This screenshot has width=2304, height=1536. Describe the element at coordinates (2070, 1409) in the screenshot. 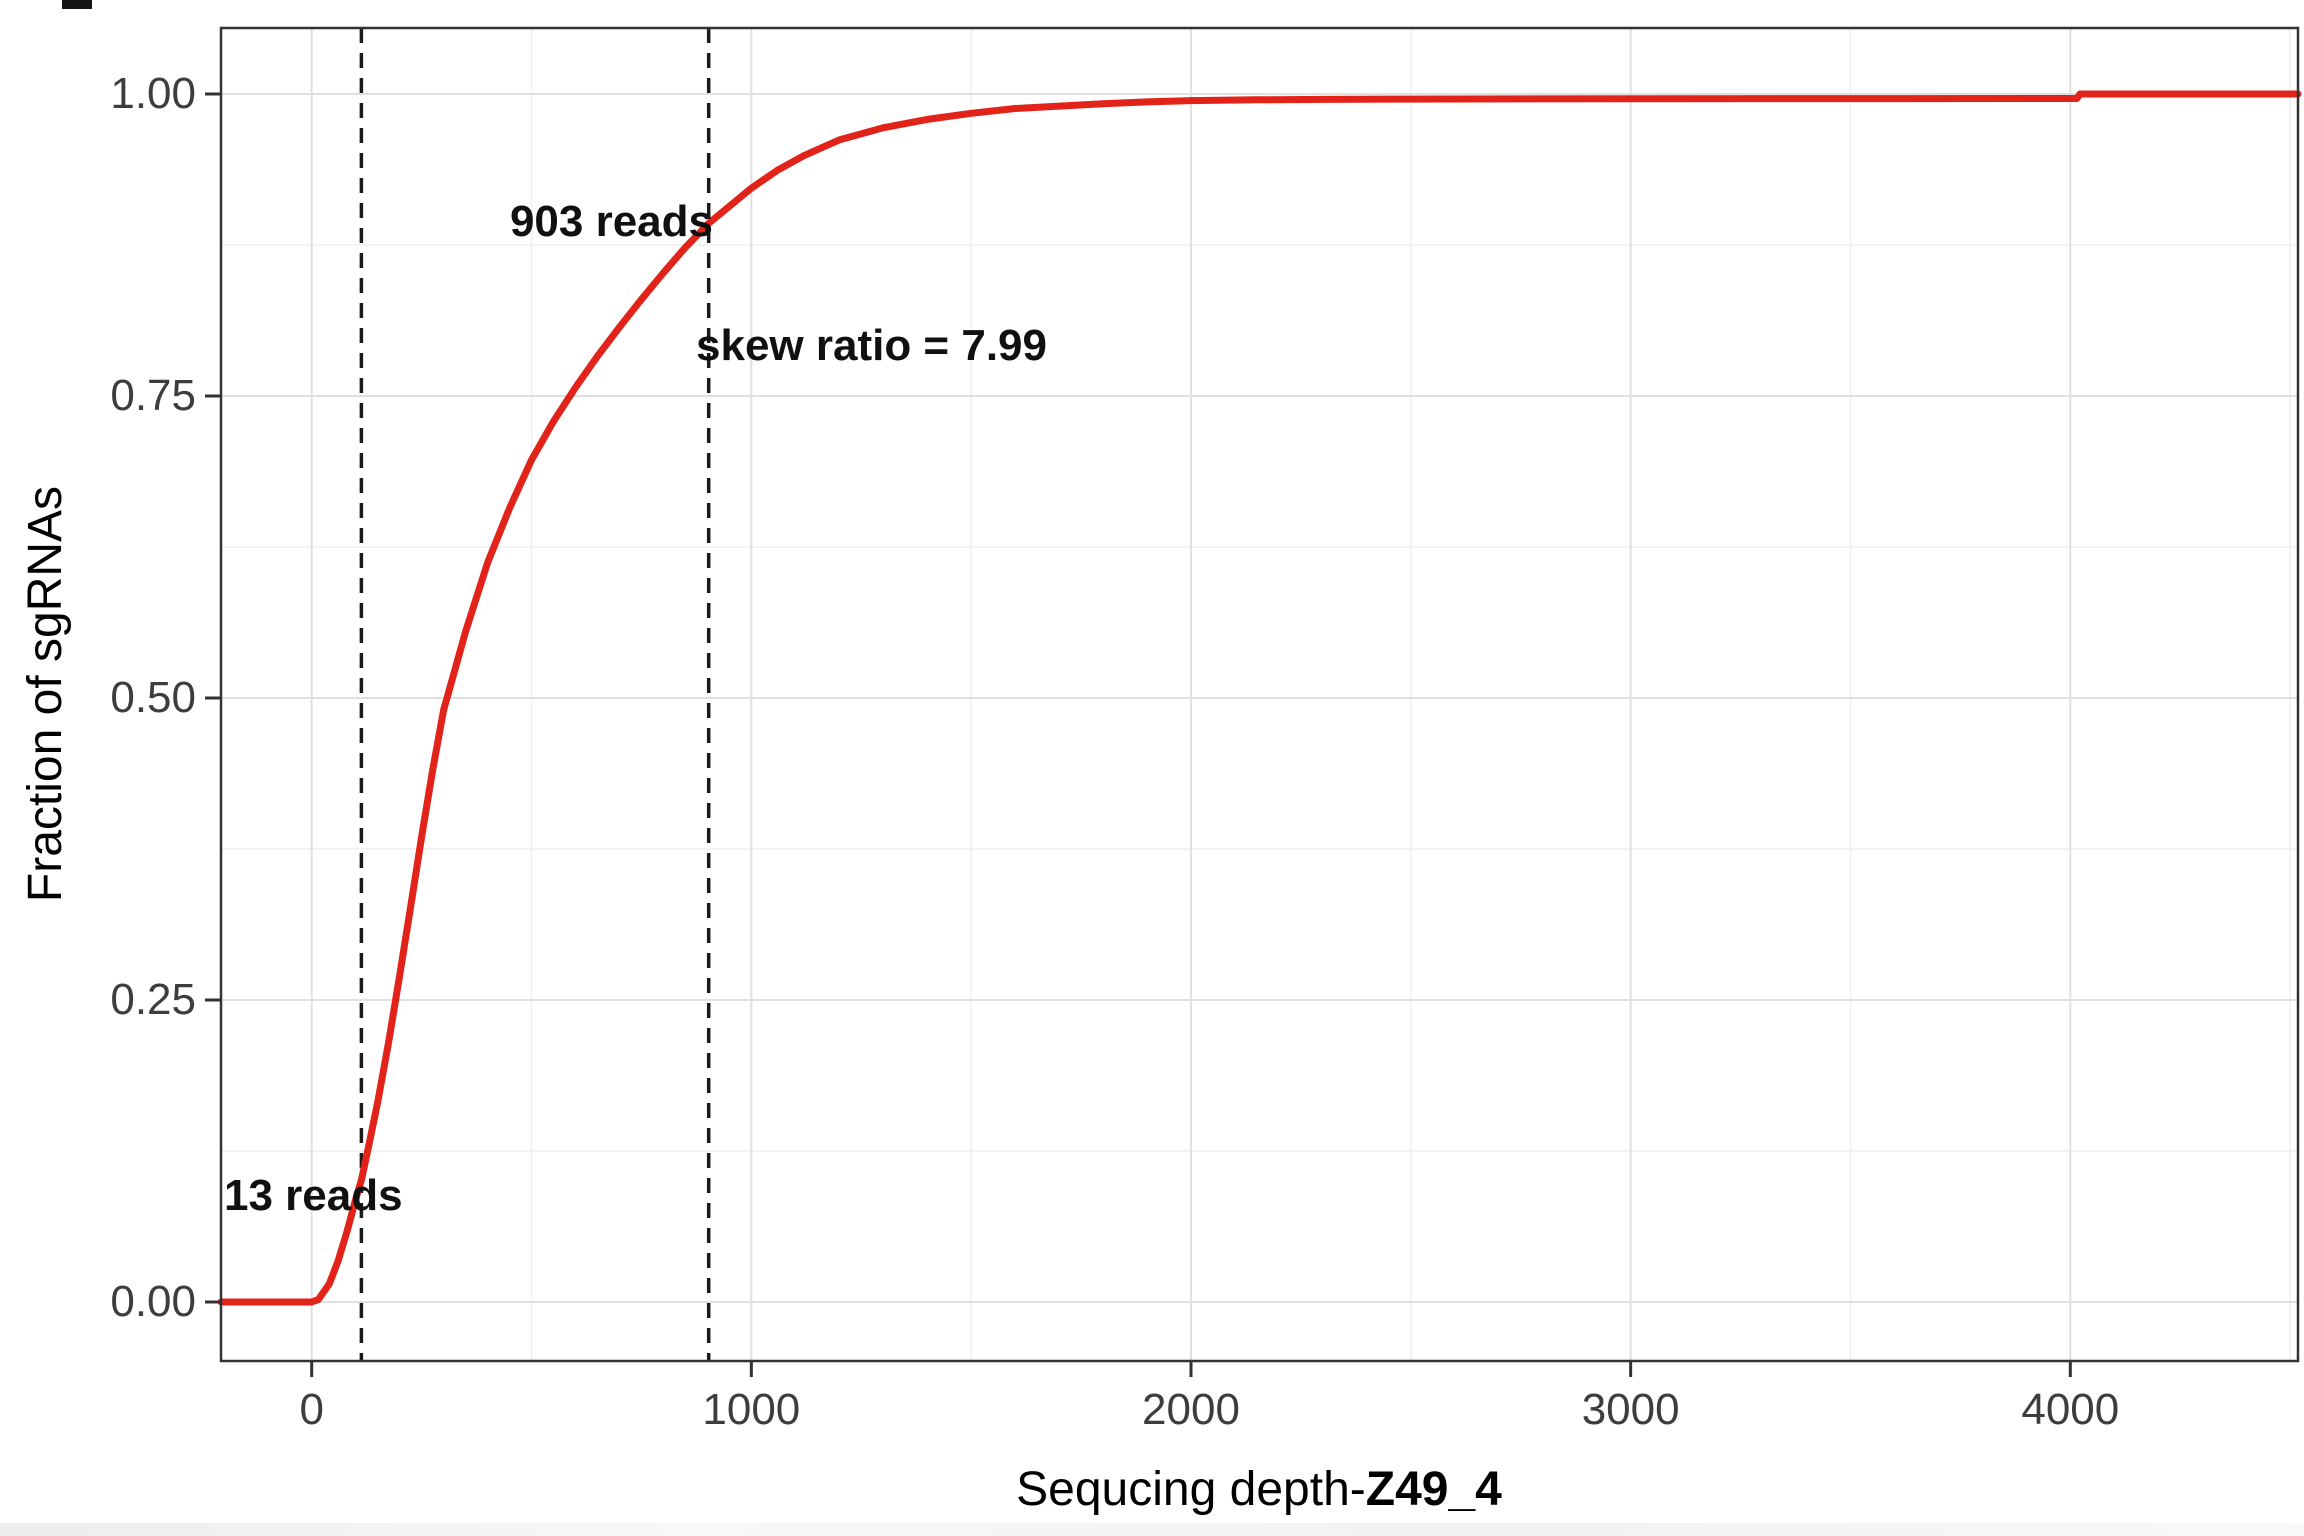

I see `x-tick-label: 4000` at that location.